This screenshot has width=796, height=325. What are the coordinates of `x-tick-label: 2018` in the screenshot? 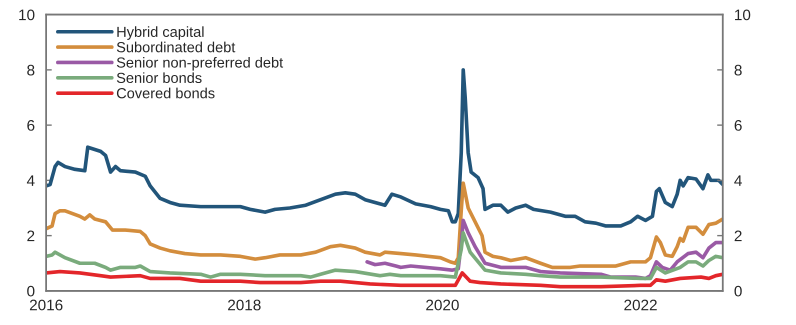 It's located at (244, 305).